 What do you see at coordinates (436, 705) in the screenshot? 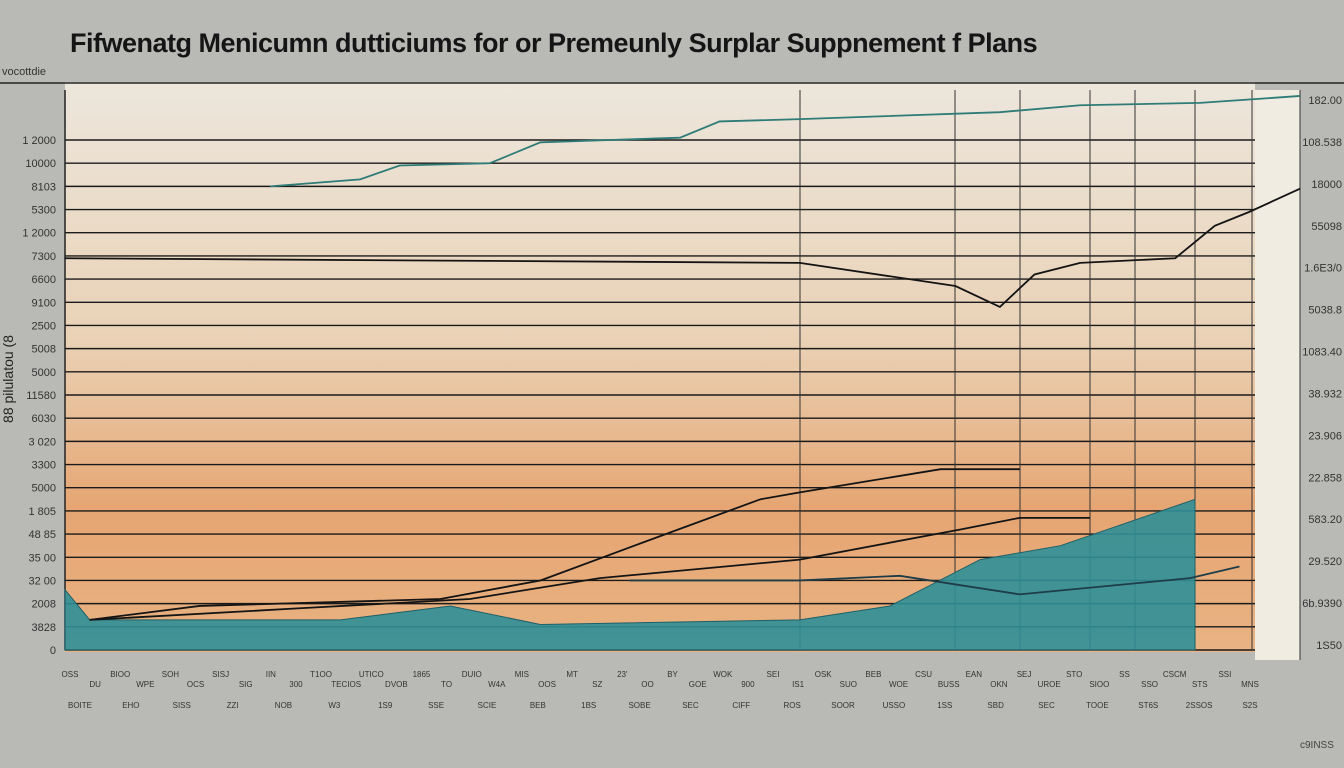
I see `x-tick-label-row2: SSE` at bounding box center [436, 705].